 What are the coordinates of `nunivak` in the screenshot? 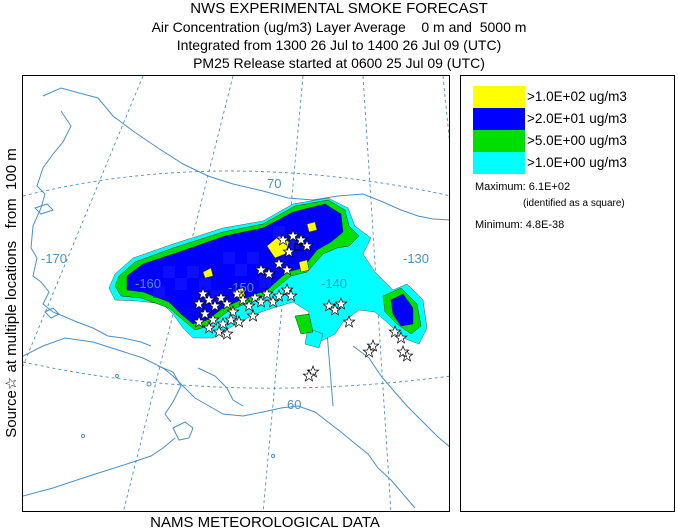 It's located at (52, 313).